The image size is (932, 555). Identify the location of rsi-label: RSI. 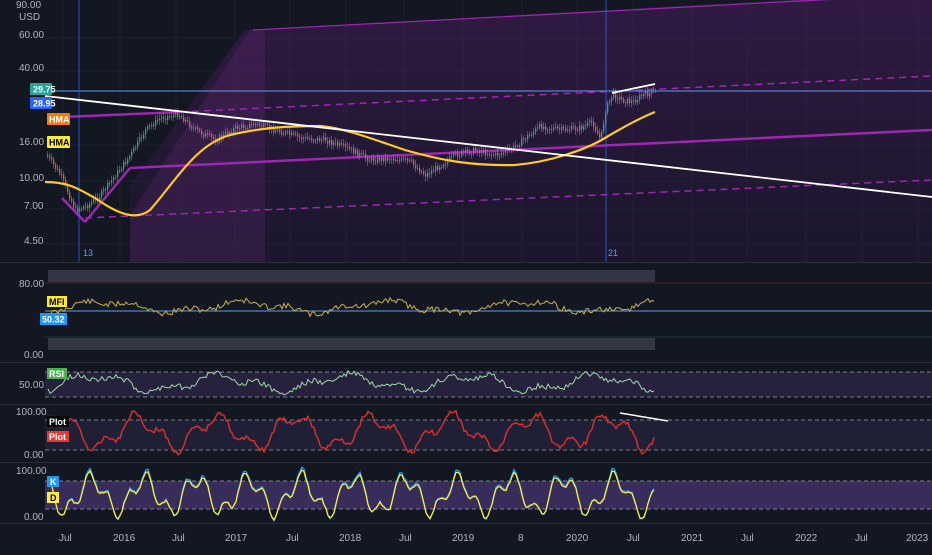
(56, 374).